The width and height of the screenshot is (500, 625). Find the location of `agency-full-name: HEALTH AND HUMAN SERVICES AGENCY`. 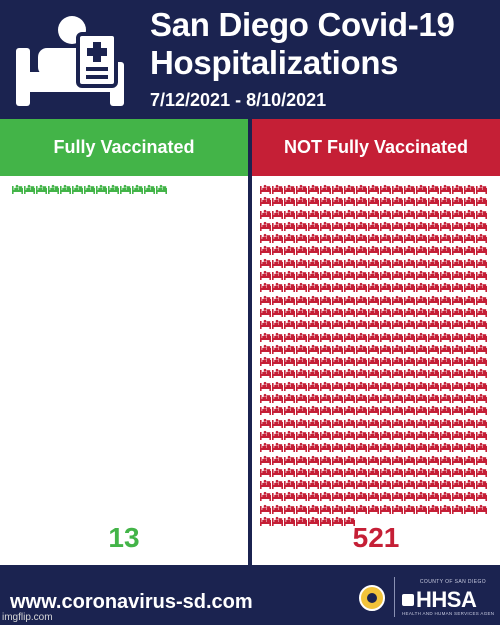

agency-full-name: HEALTH AND HUMAN SERVICES AGENCY is located at coordinates (448, 613).